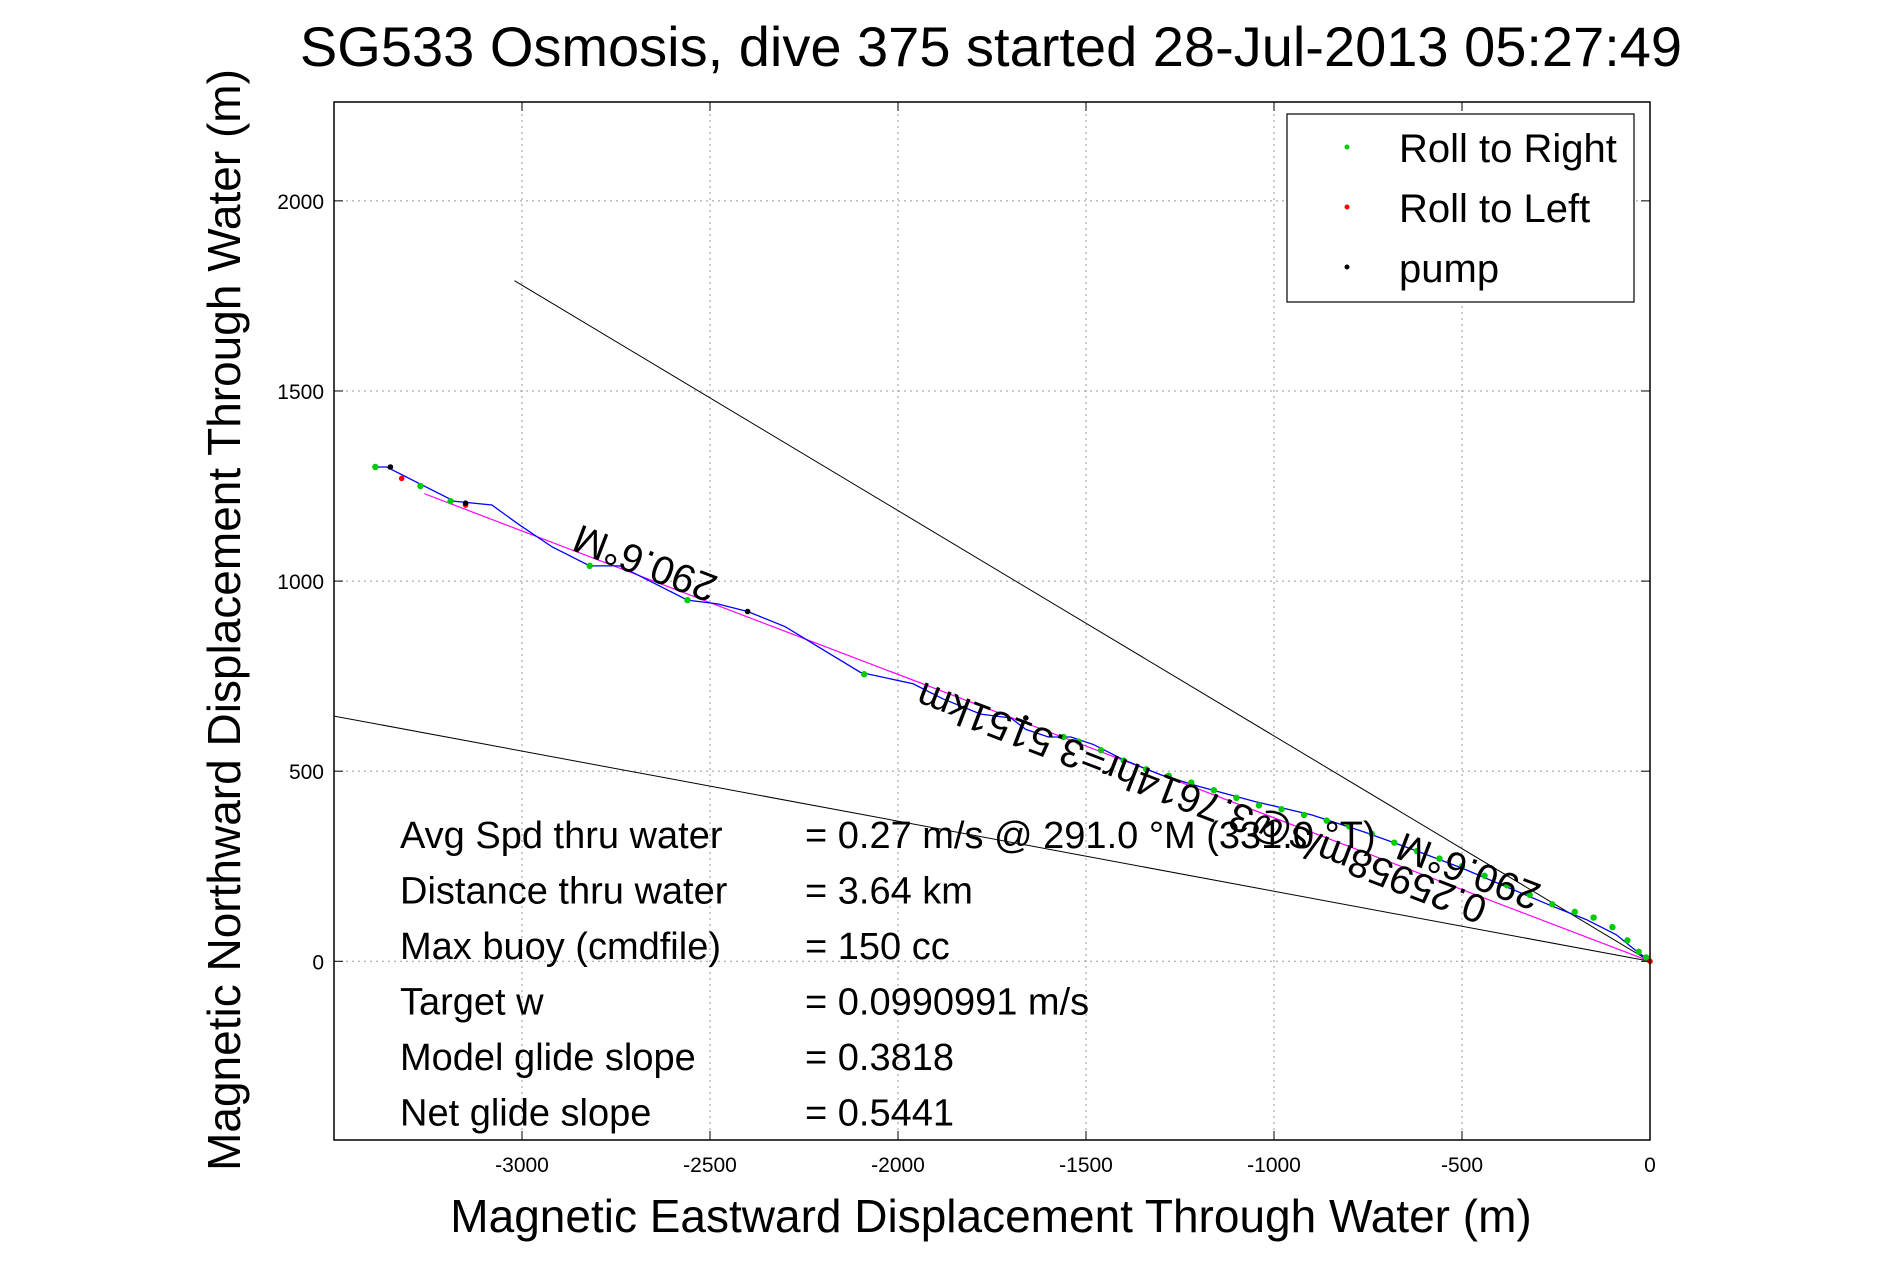 This screenshot has width=1891, height=1262. Describe the element at coordinates (525, 1114) in the screenshot. I see `annotation-label: Net glide slope` at that location.